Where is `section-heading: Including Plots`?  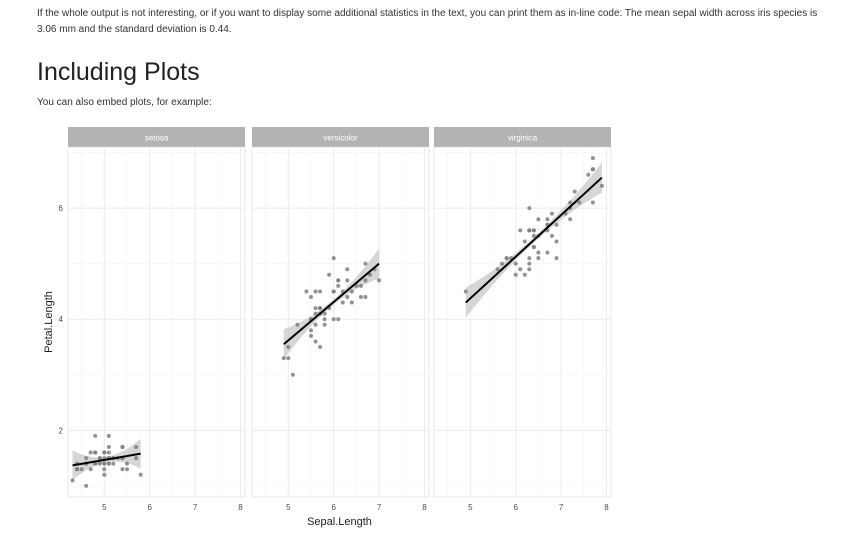
section-heading: Including Plots is located at coordinates (118, 72).